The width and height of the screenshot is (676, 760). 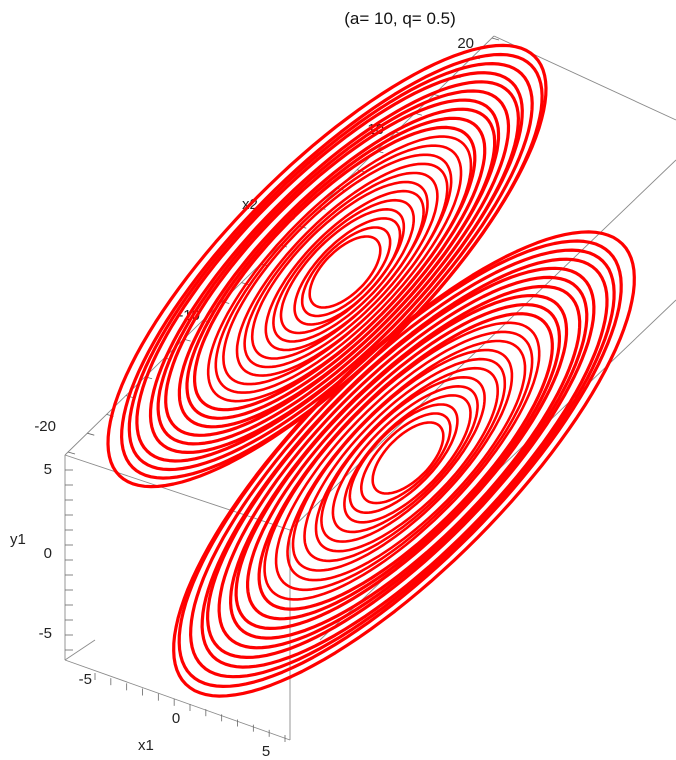 What do you see at coordinates (176, 718) in the screenshot?
I see `x1-tick-0: 0` at bounding box center [176, 718].